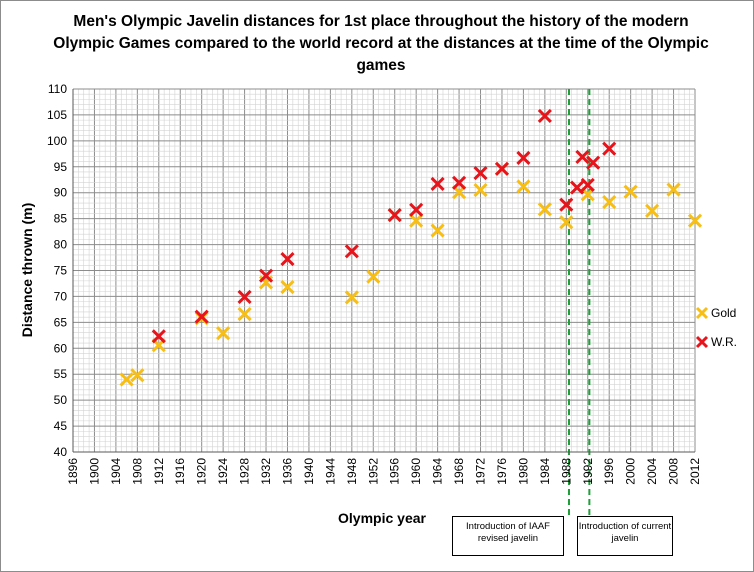  I want to click on y-tick-label: 105, so click(57, 115).